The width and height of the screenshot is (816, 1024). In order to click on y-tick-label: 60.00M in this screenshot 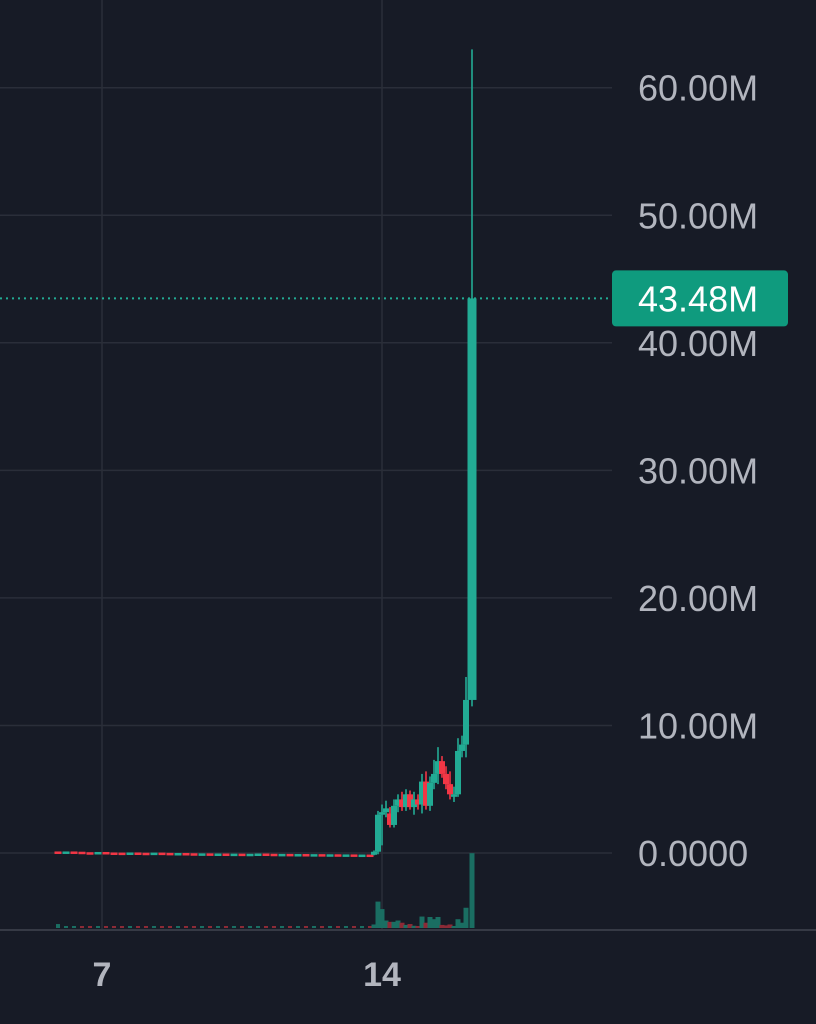, I will do `click(698, 88)`.